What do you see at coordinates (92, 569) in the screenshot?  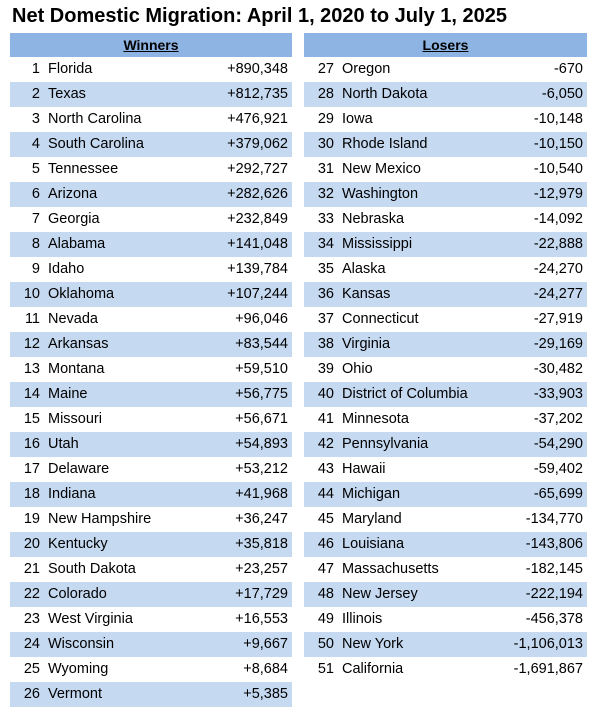 I see `state: South Dakota` at bounding box center [92, 569].